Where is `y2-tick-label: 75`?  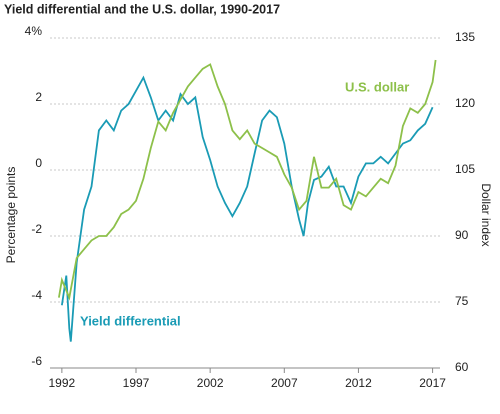 y2-tick-label: 75 is located at coordinates (462, 301).